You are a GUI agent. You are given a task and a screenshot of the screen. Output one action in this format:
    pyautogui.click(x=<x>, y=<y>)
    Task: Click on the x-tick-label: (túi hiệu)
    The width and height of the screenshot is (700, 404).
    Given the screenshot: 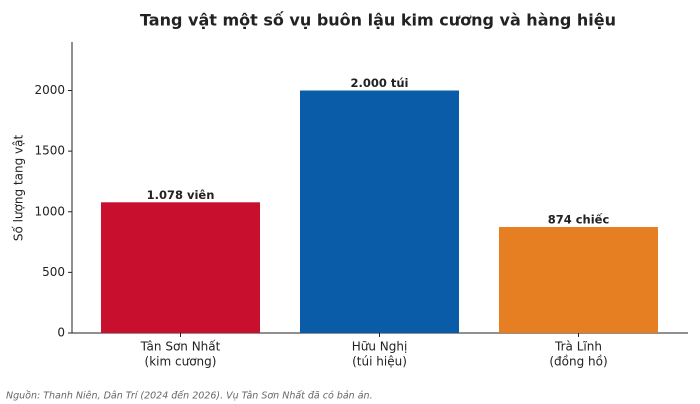 What is the action you would take?
    pyautogui.click(x=379, y=362)
    